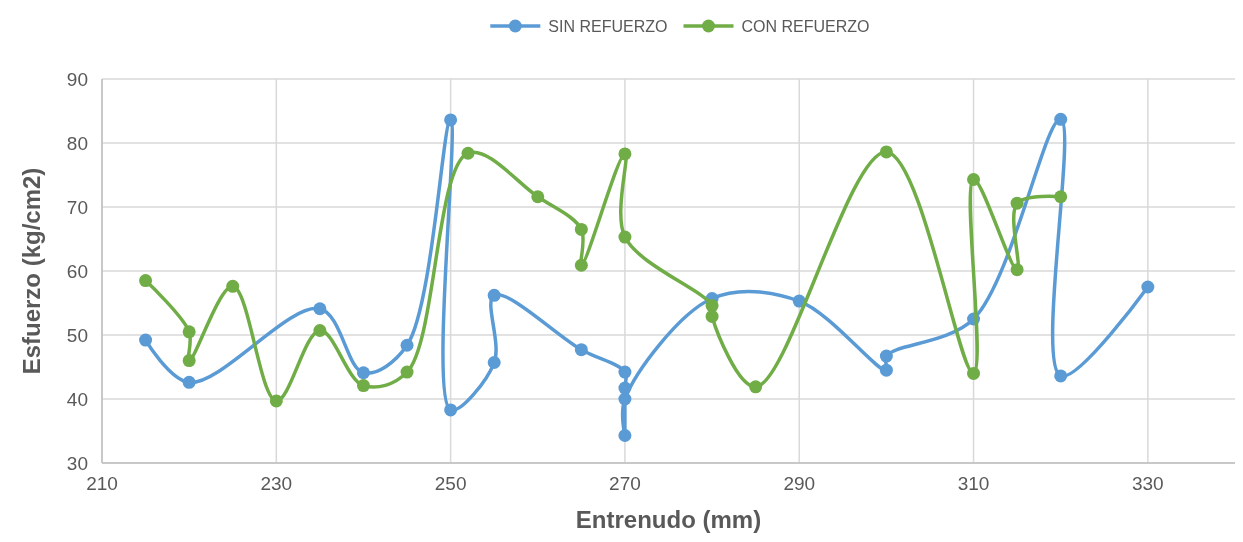 This screenshot has height=542, width=1243. I want to click on x-tick-label: 210, so click(102, 483).